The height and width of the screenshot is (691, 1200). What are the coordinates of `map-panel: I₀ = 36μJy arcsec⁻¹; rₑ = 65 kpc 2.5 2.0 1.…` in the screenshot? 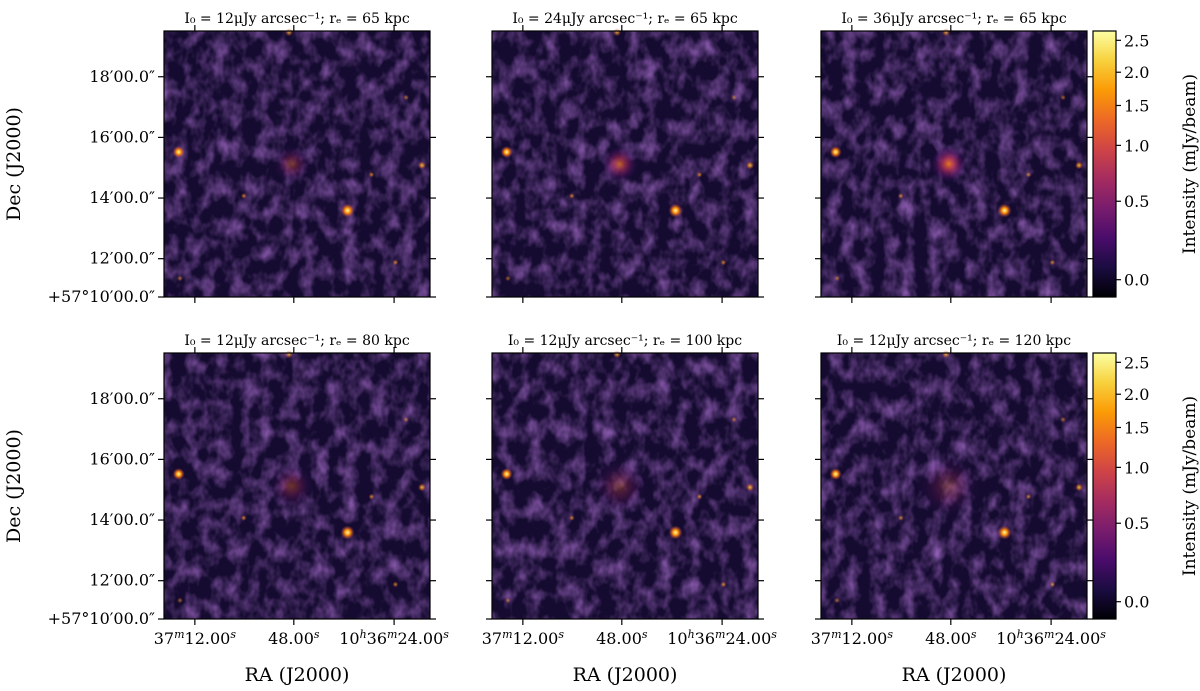 It's located at (1007, 157).